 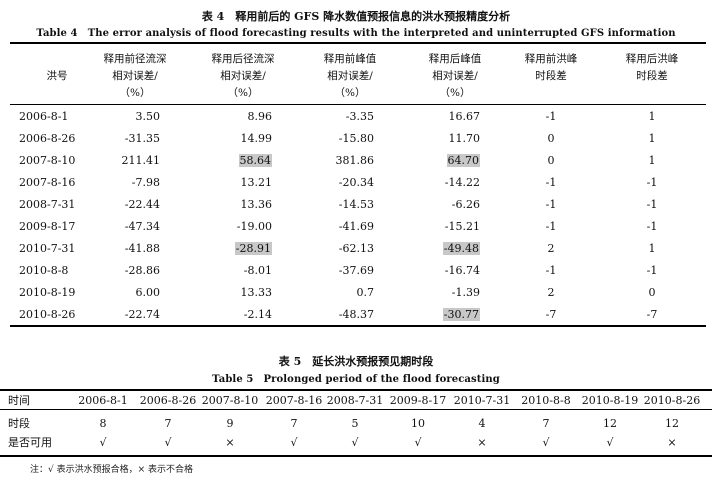 What do you see at coordinates (142, 226) in the screenshot?
I see `cell-value: -47.34` at bounding box center [142, 226].